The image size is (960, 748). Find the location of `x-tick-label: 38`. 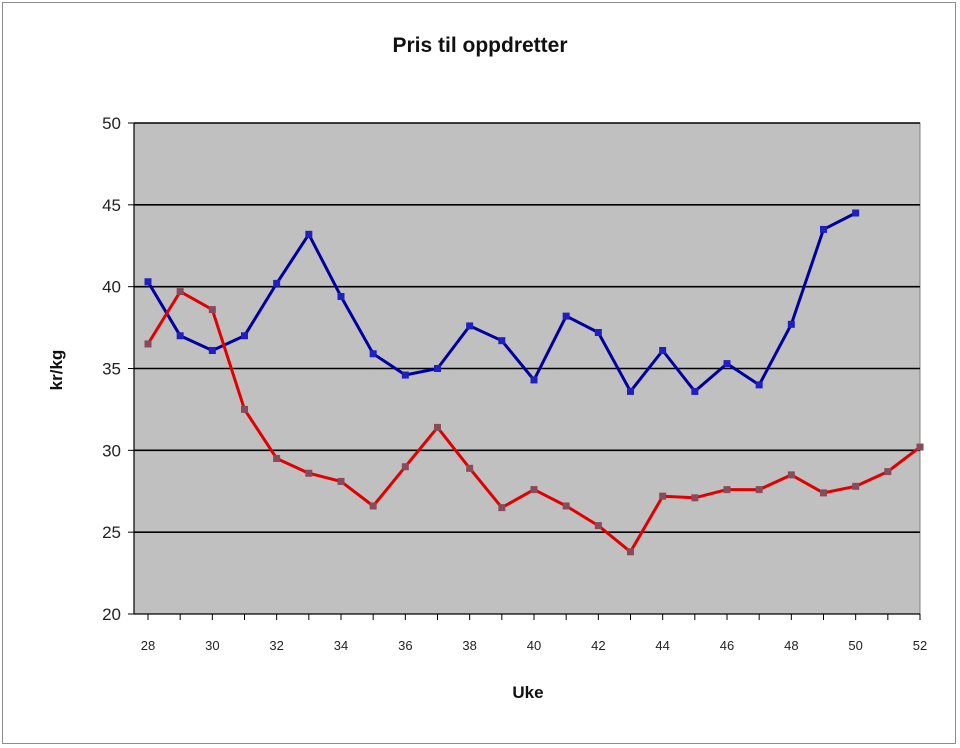

x-tick-label: 38 is located at coordinates (469, 645).